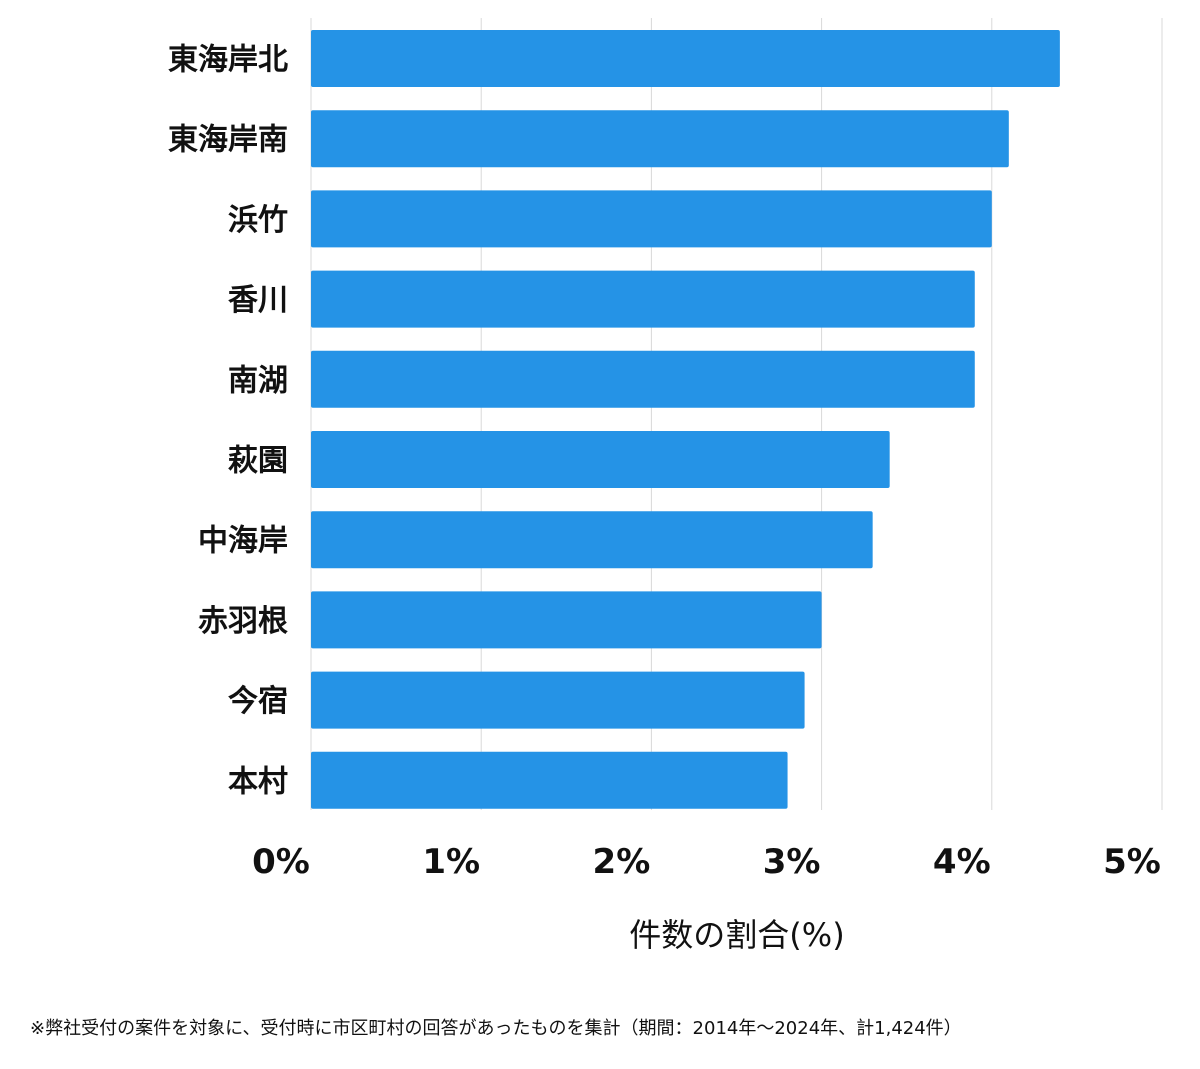  What do you see at coordinates (962, 862) in the screenshot?
I see `x-tick-label: 4%` at bounding box center [962, 862].